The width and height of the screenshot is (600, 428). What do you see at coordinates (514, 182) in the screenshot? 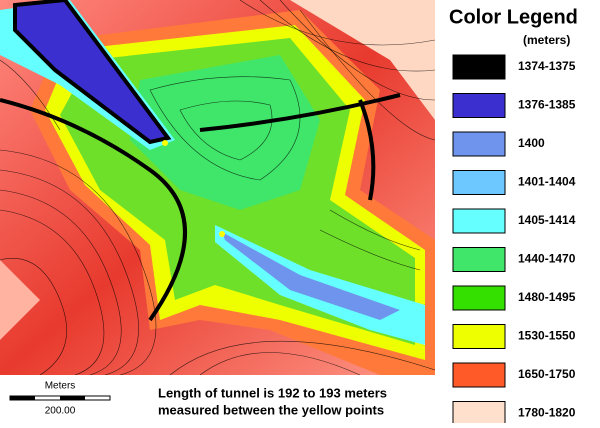
I see `legend-item: 1401-1404` at bounding box center [514, 182].